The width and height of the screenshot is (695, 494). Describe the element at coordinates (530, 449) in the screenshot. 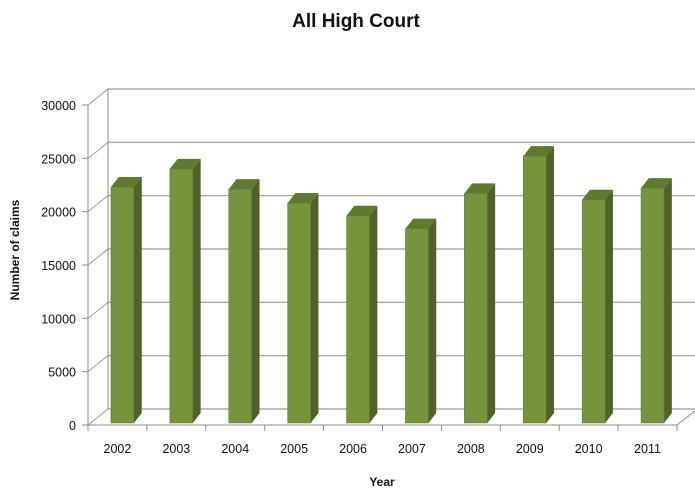

I see `x-tick-label: 2009` at that location.